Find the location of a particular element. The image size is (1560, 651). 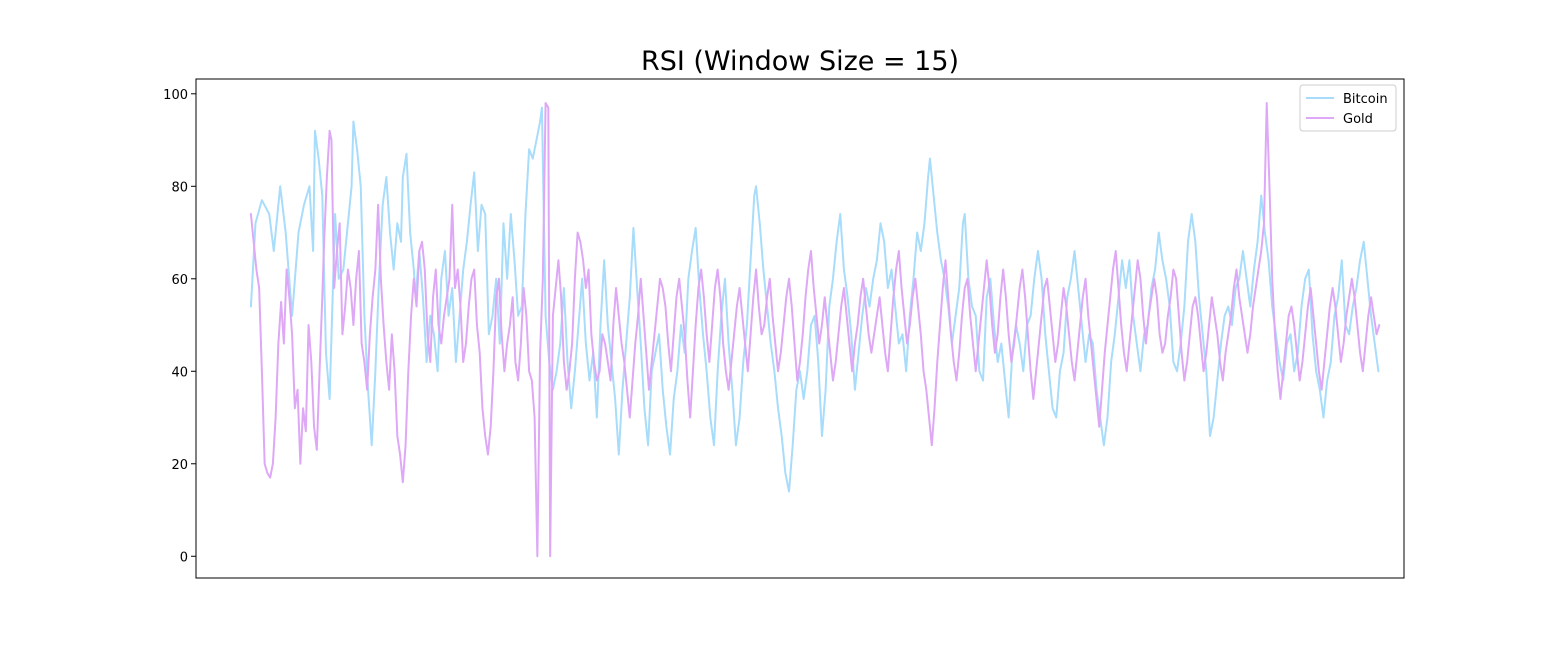

y-tick-label: 100 is located at coordinates (175, 95).